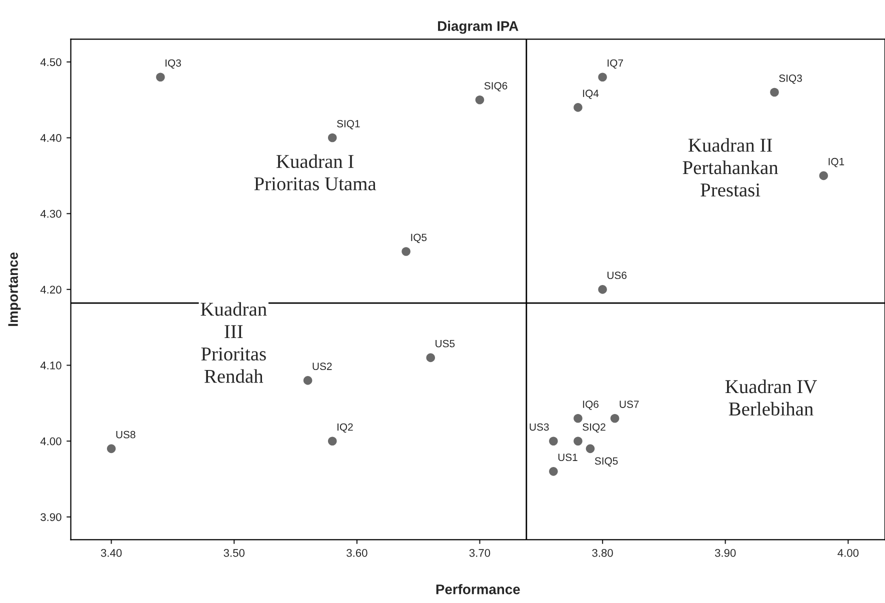  I want to click on chart-title: Diagram IPA, so click(478, 27).